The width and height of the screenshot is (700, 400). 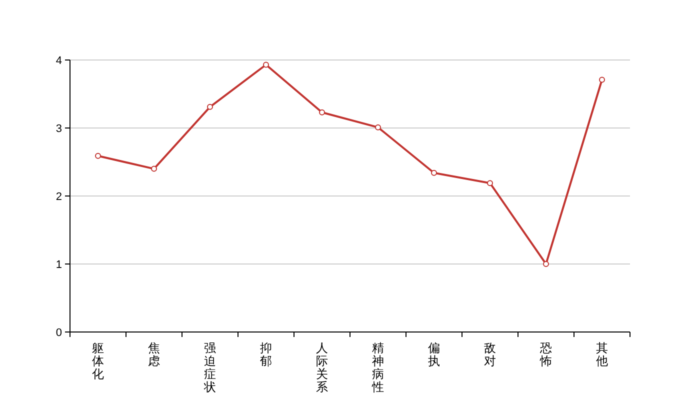 I want to click on x-tick-label: 敌对, so click(x=490, y=354).